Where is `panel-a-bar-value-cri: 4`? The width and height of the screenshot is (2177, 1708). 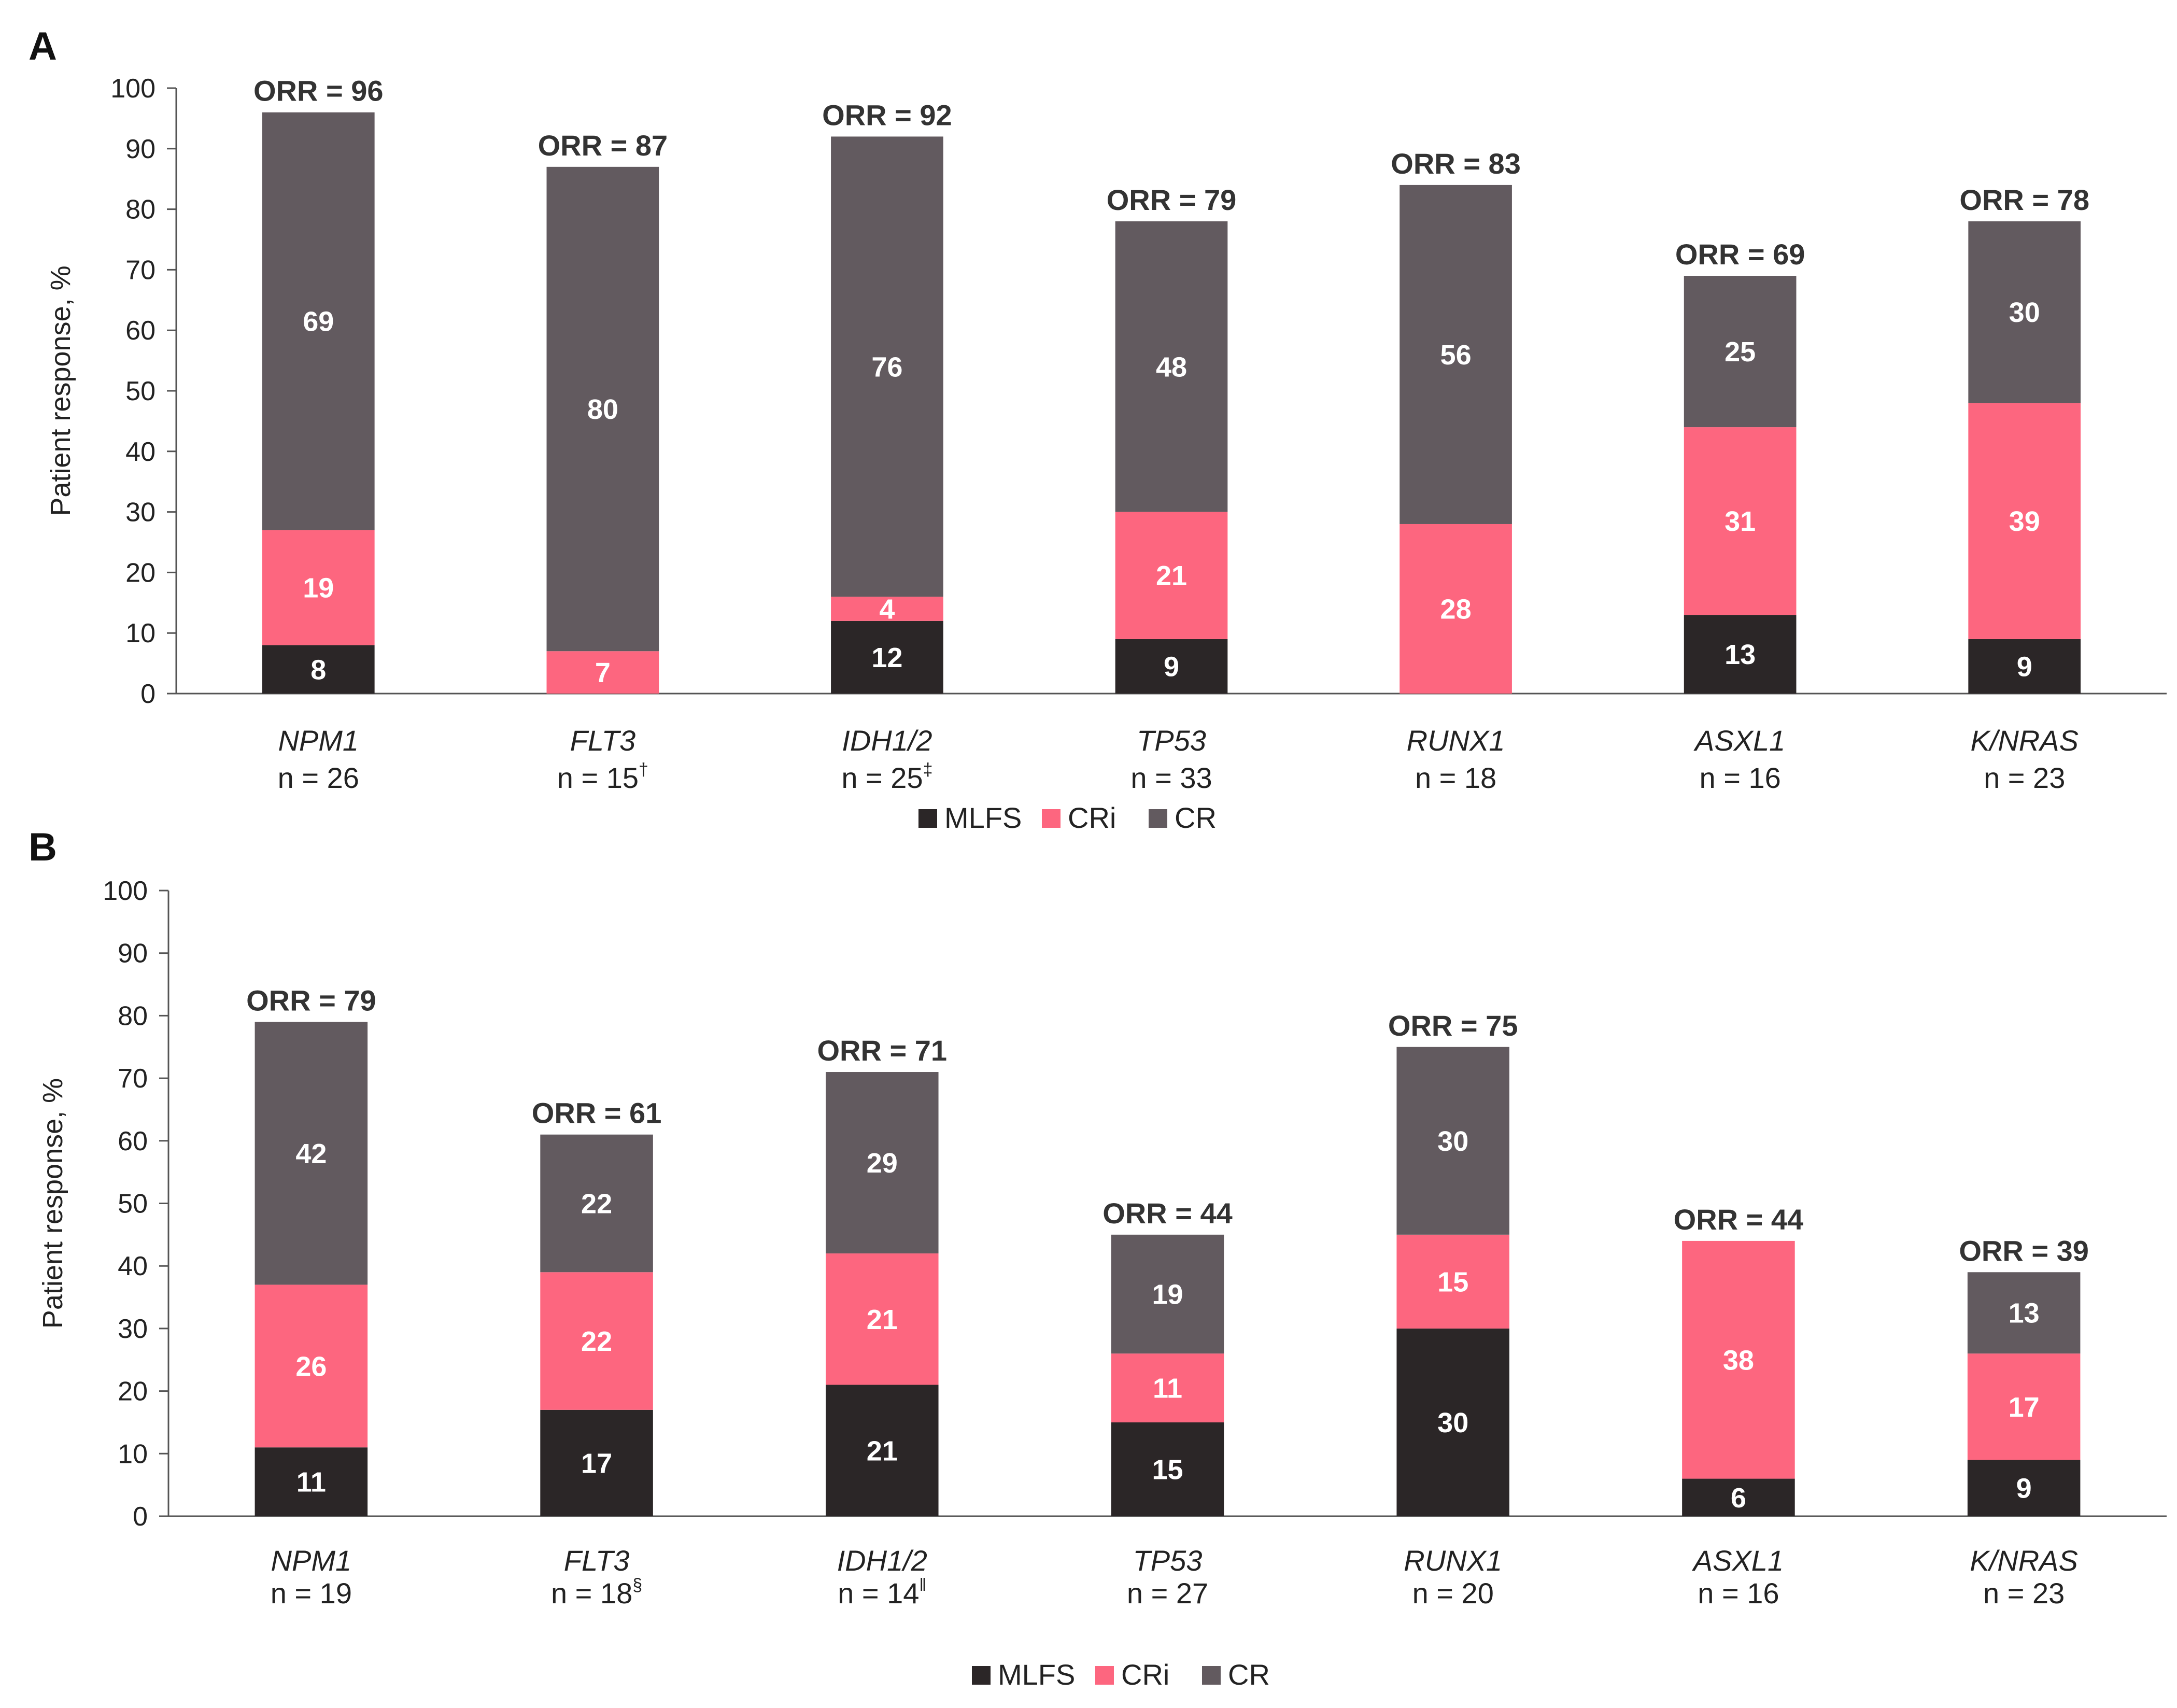
panel-a-bar-value-cri: 4 is located at coordinates (887, 609).